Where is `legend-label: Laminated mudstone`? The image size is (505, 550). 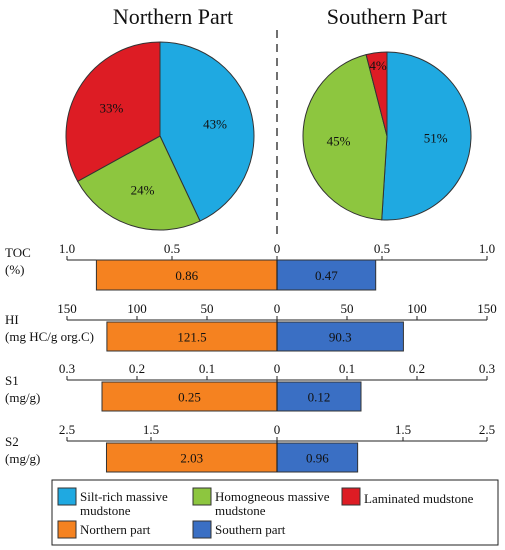
legend-label: Laminated mudstone is located at coordinates (419, 498).